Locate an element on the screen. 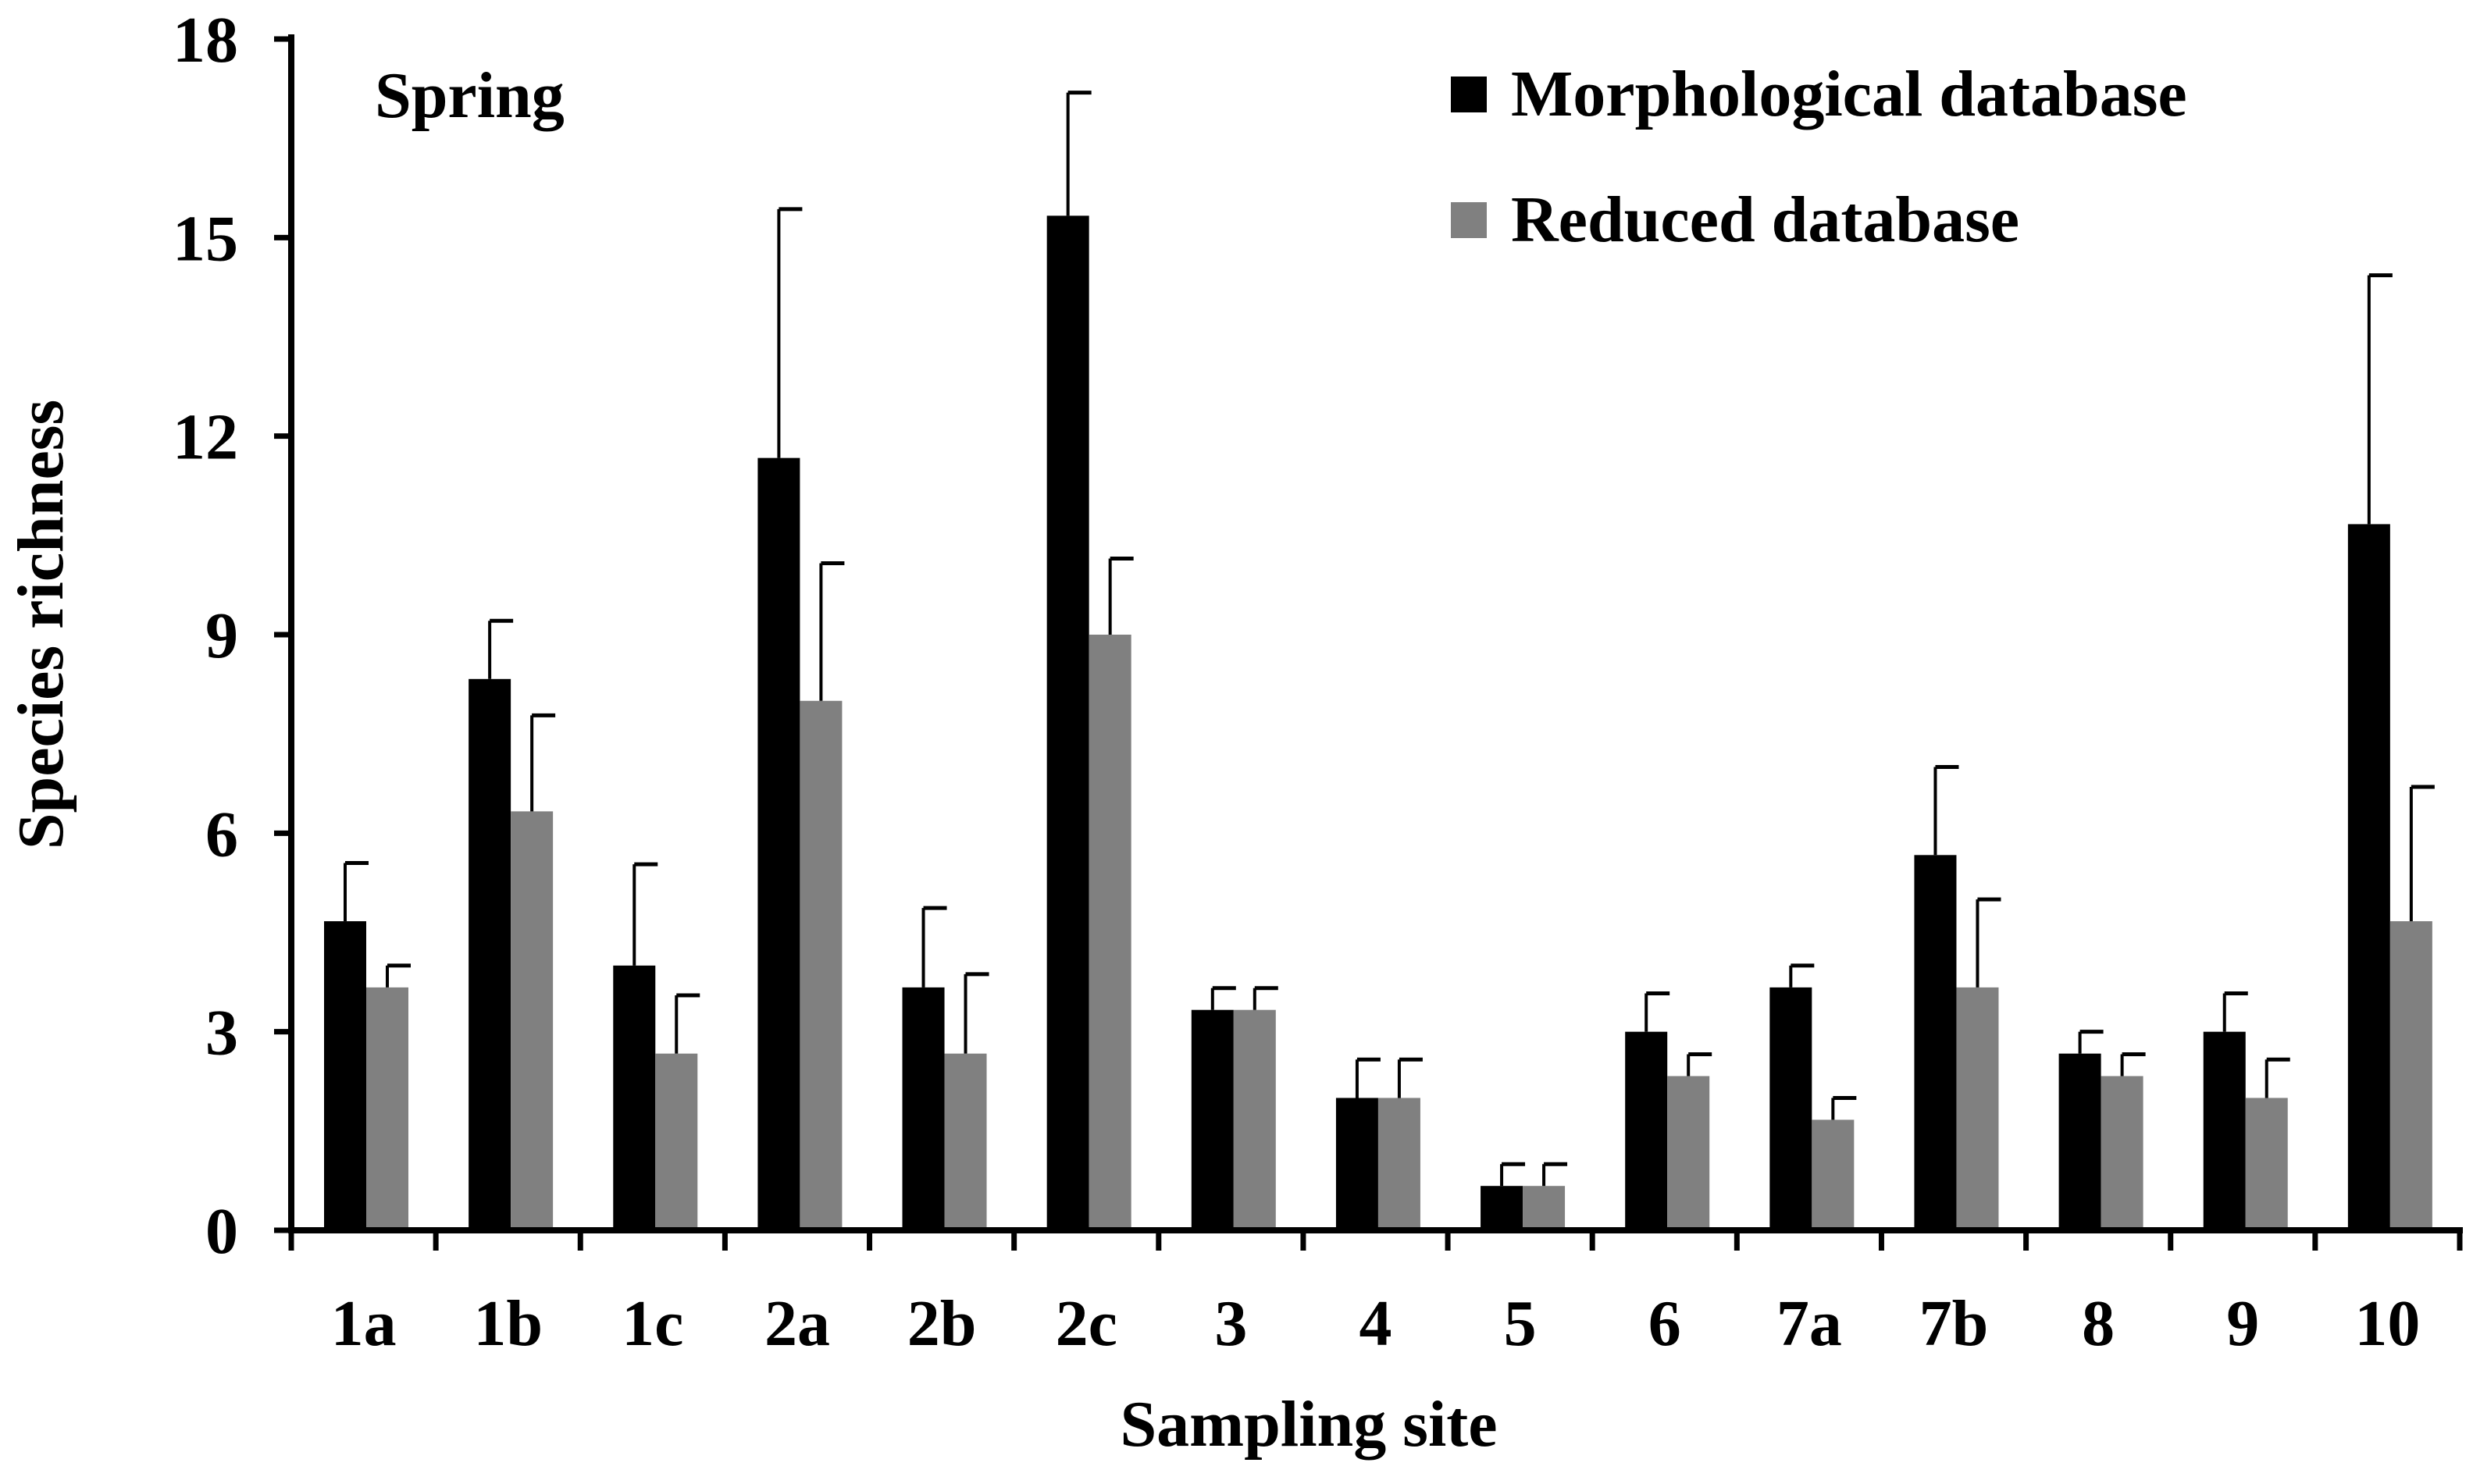 The image size is (2473, 1484). season-annotation: Spring is located at coordinates (470, 95).